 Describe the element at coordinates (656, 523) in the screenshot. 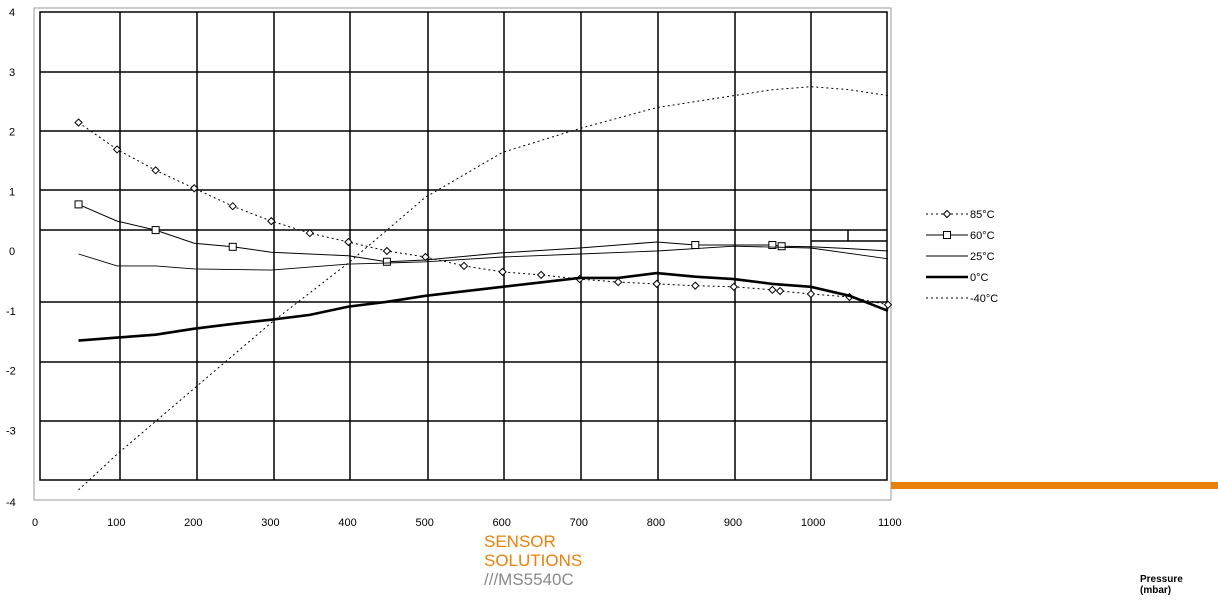

I see `x-tick-label: 800` at that location.